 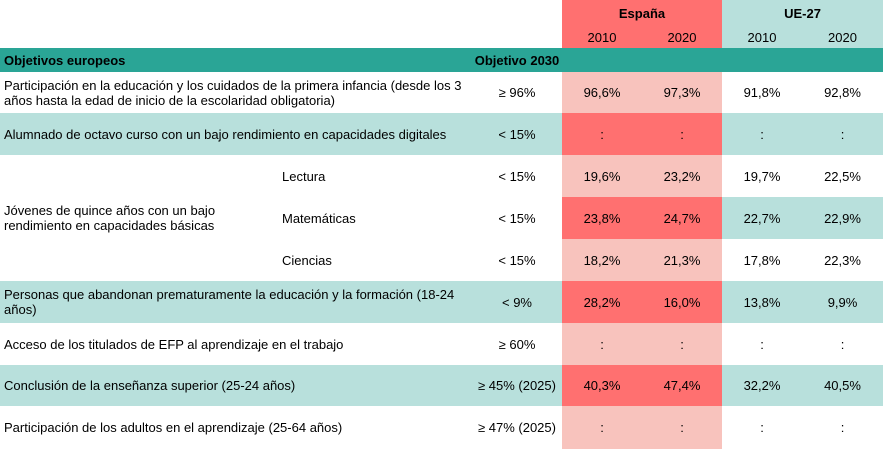 What do you see at coordinates (682, 92) in the screenshot?
I see `value-cell: 97,3%` at bounding box center [682, 92].